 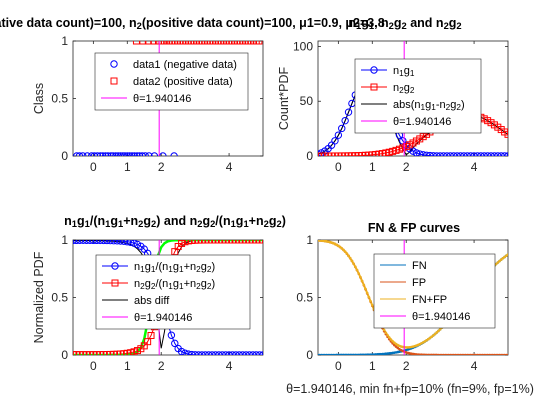 I want to click on legend-label: FN+FP, so click(x=429, y=300).